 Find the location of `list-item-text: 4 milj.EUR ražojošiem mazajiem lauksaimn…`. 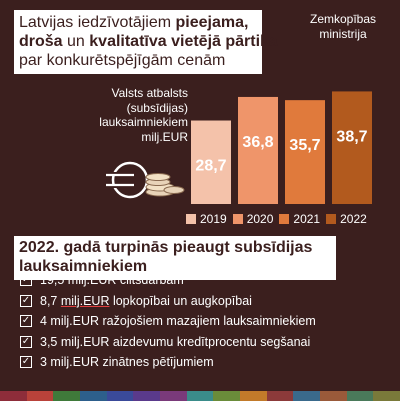

list-item-text: 4 milj.EUR ražojošiem mazajiem lauksaimn… is located at coordinates (178, 321).